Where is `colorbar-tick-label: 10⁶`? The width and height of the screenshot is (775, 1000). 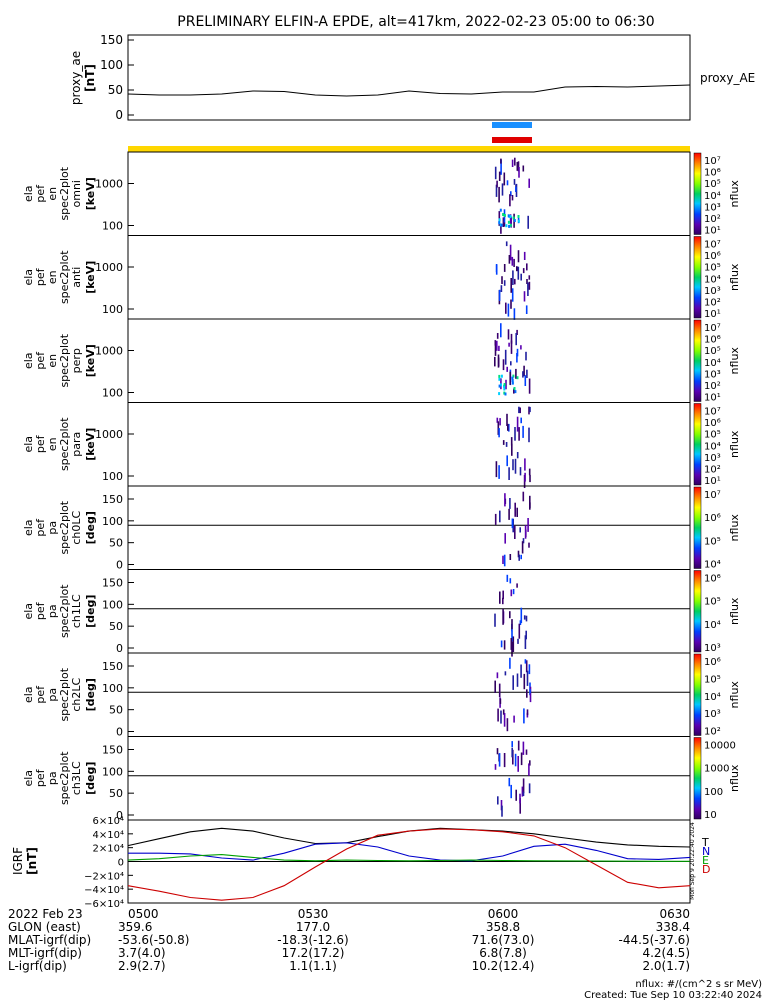
colorbar-tick-label: 10⁶ is located at coordinates (712, 662).